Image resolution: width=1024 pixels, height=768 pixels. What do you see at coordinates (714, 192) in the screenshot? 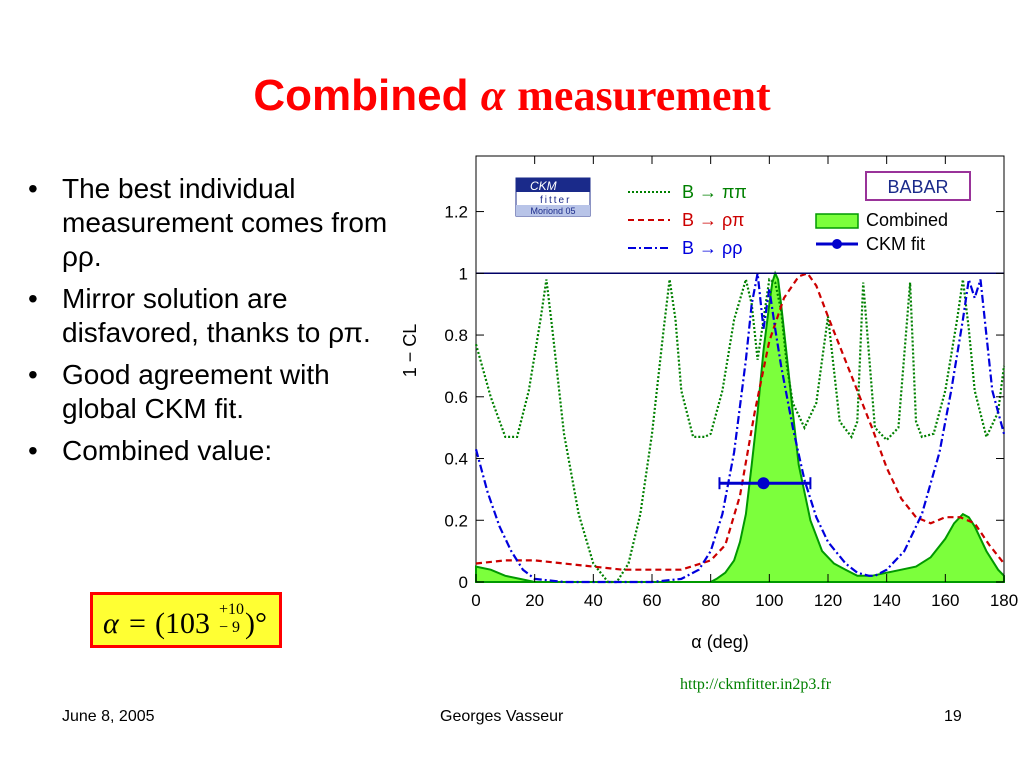
I see `legend-label-pipi: B → ππ` at bounding box center [714, 192].